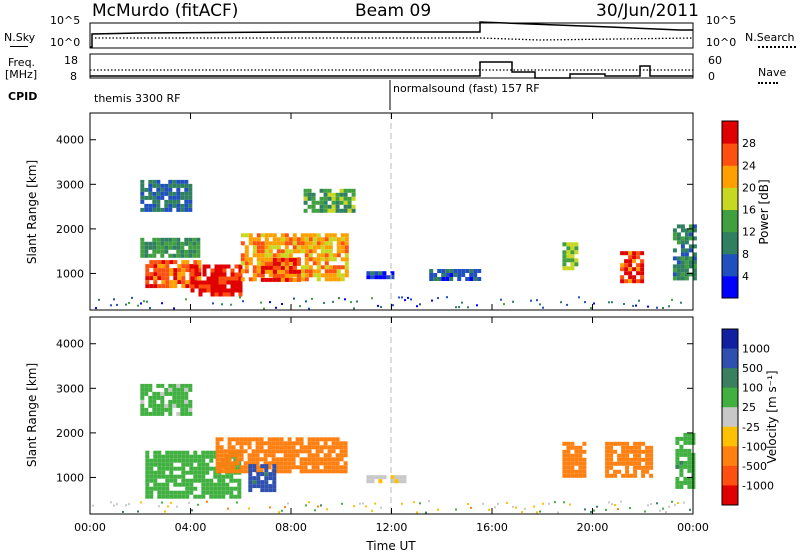  What do you see at coordinates (165, 11) in the screenshot?
I see `station-title: McMurdo (fitACF)` at bounding box center [165, 11].